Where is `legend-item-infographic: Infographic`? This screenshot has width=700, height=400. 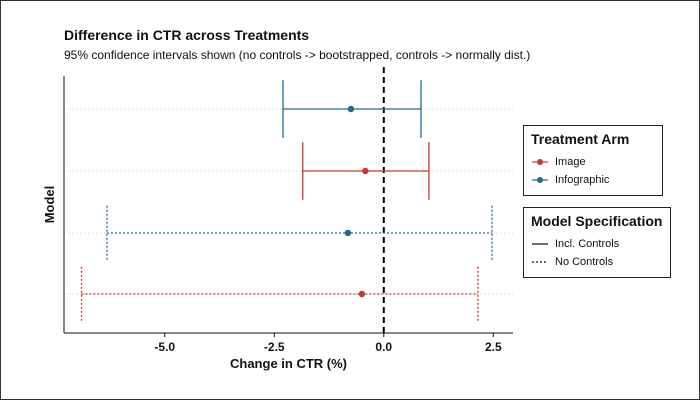
legend-item-infographic: Infographic is located at coordinates (593, 180).